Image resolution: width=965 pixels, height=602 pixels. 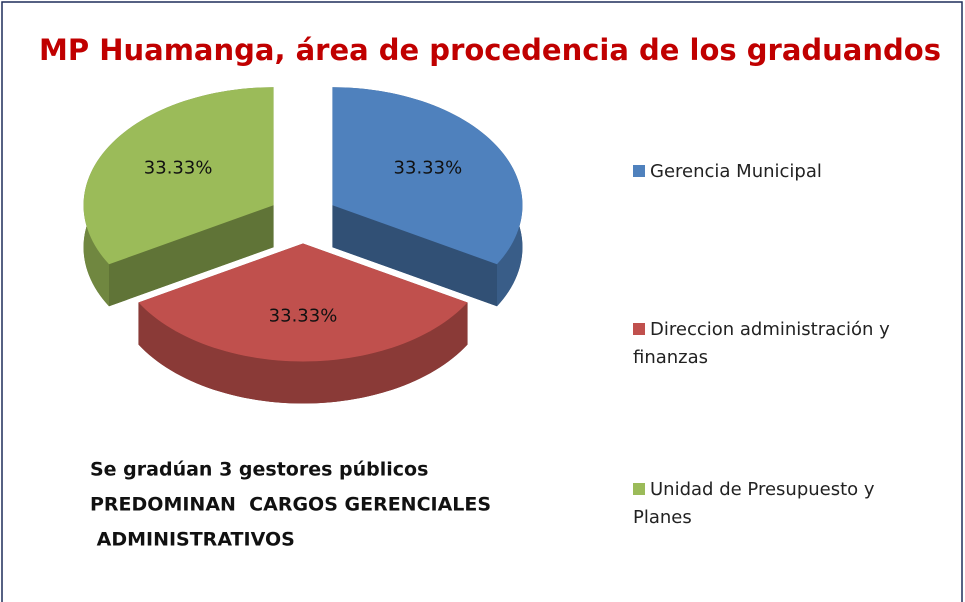 I want to click on legend-entry: Gerencia Municipal, so click(x=774, y=172).